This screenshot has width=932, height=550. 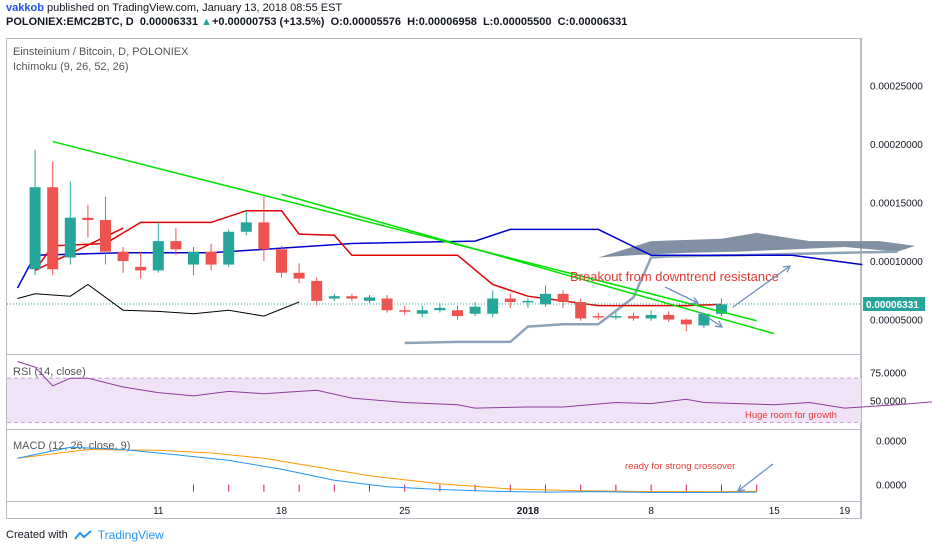 What do you see at coordinates (775, 511) in the screenshot?
I see `date-tick-label: 15` at bounding box center [775, 511].